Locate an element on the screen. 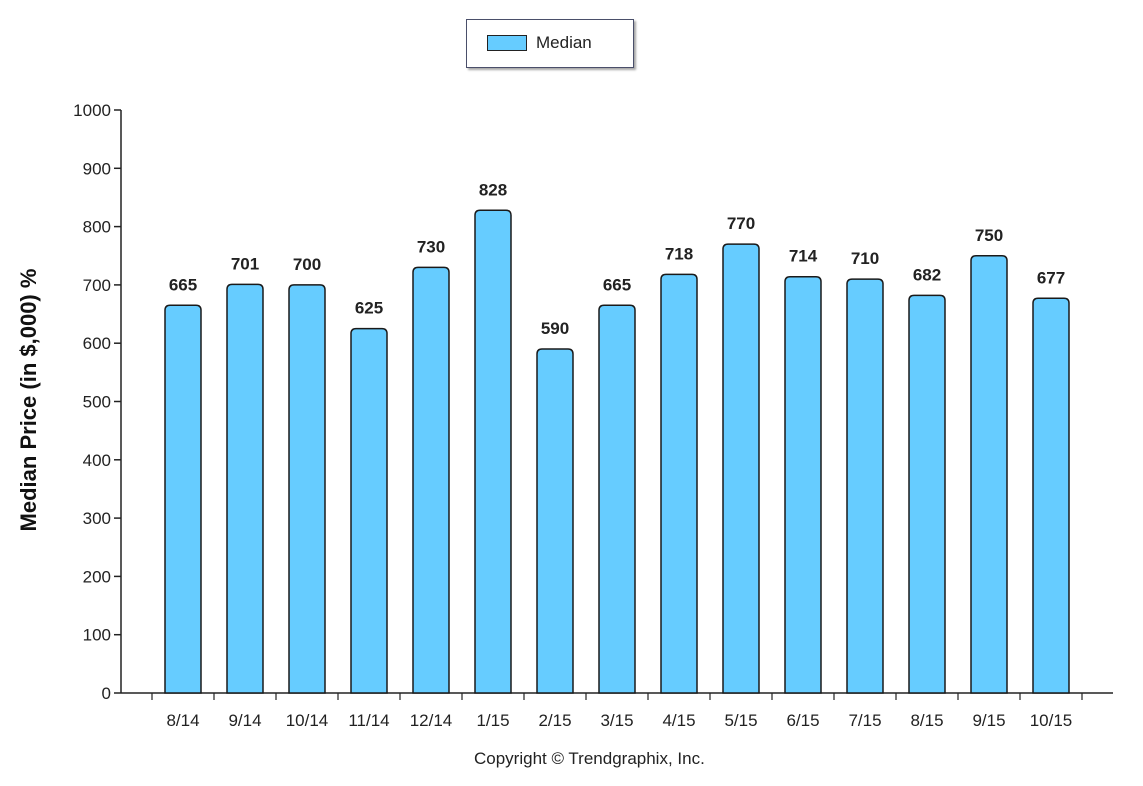 The width and height of the screenshot is (1143, 786). x-tick-label: 5/15 is located at coordinates (740, 720).